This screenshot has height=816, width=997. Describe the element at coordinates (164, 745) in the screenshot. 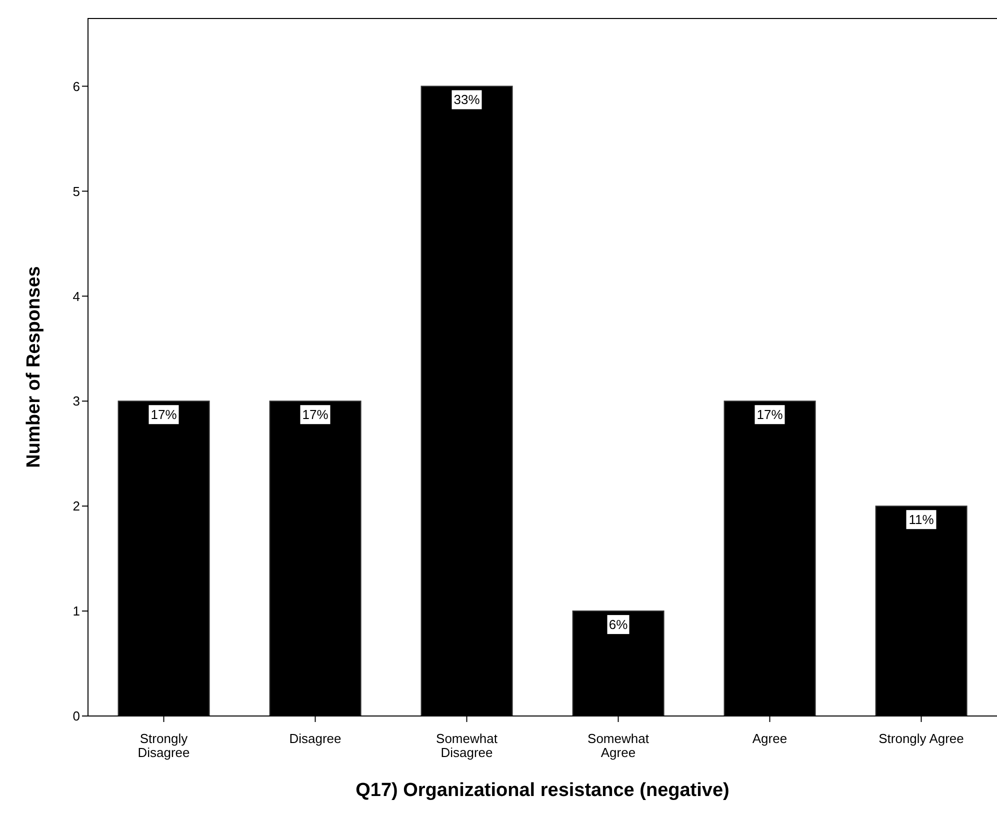

I see `x-tick-label: Strongly Disagree` at that location.